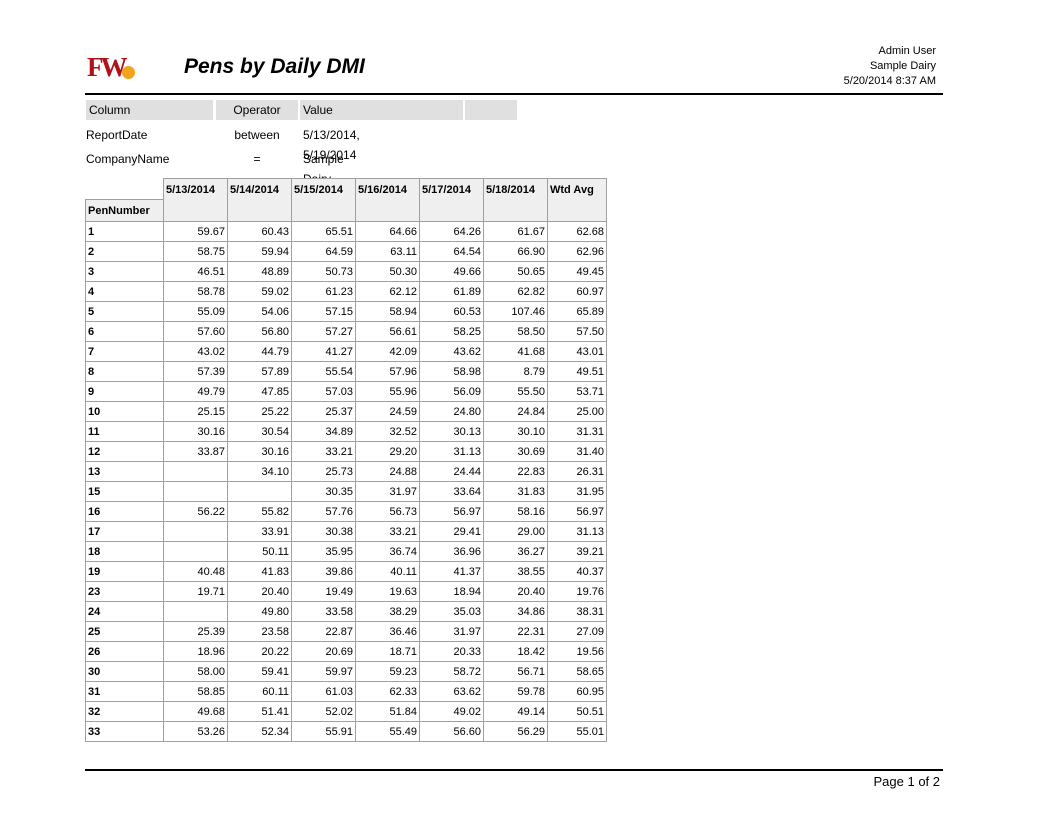 Image resolution: width=1056 pixels, height=816 pixels. I want to click on dmi-value-cell: 60.53, so click(451, 311).